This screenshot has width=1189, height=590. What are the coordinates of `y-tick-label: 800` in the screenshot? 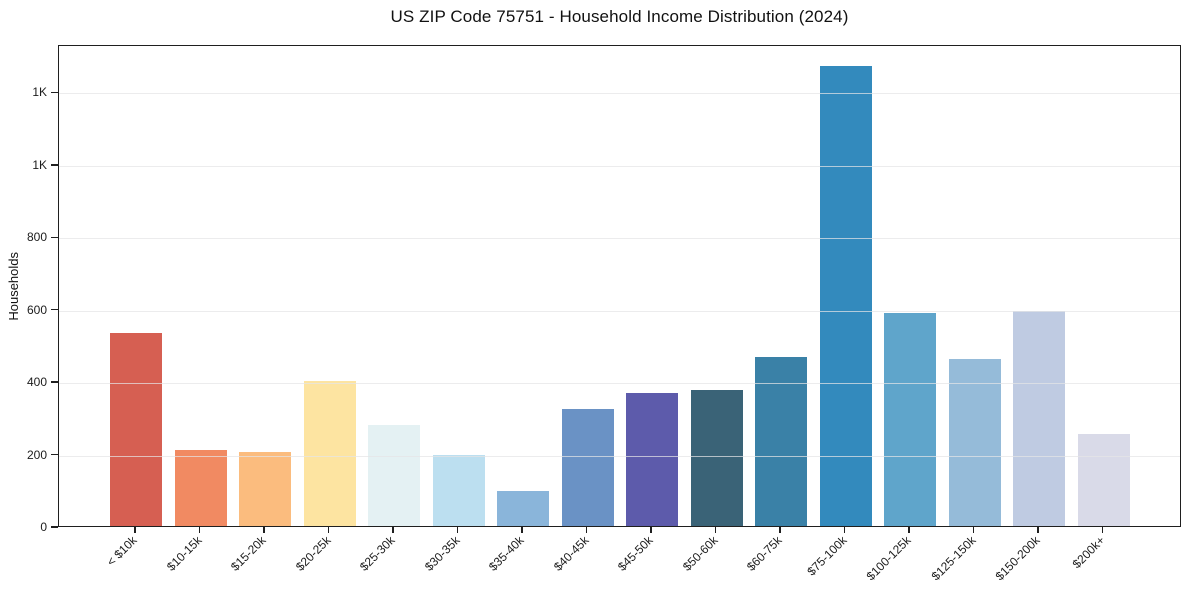 It's located at (36, 237).